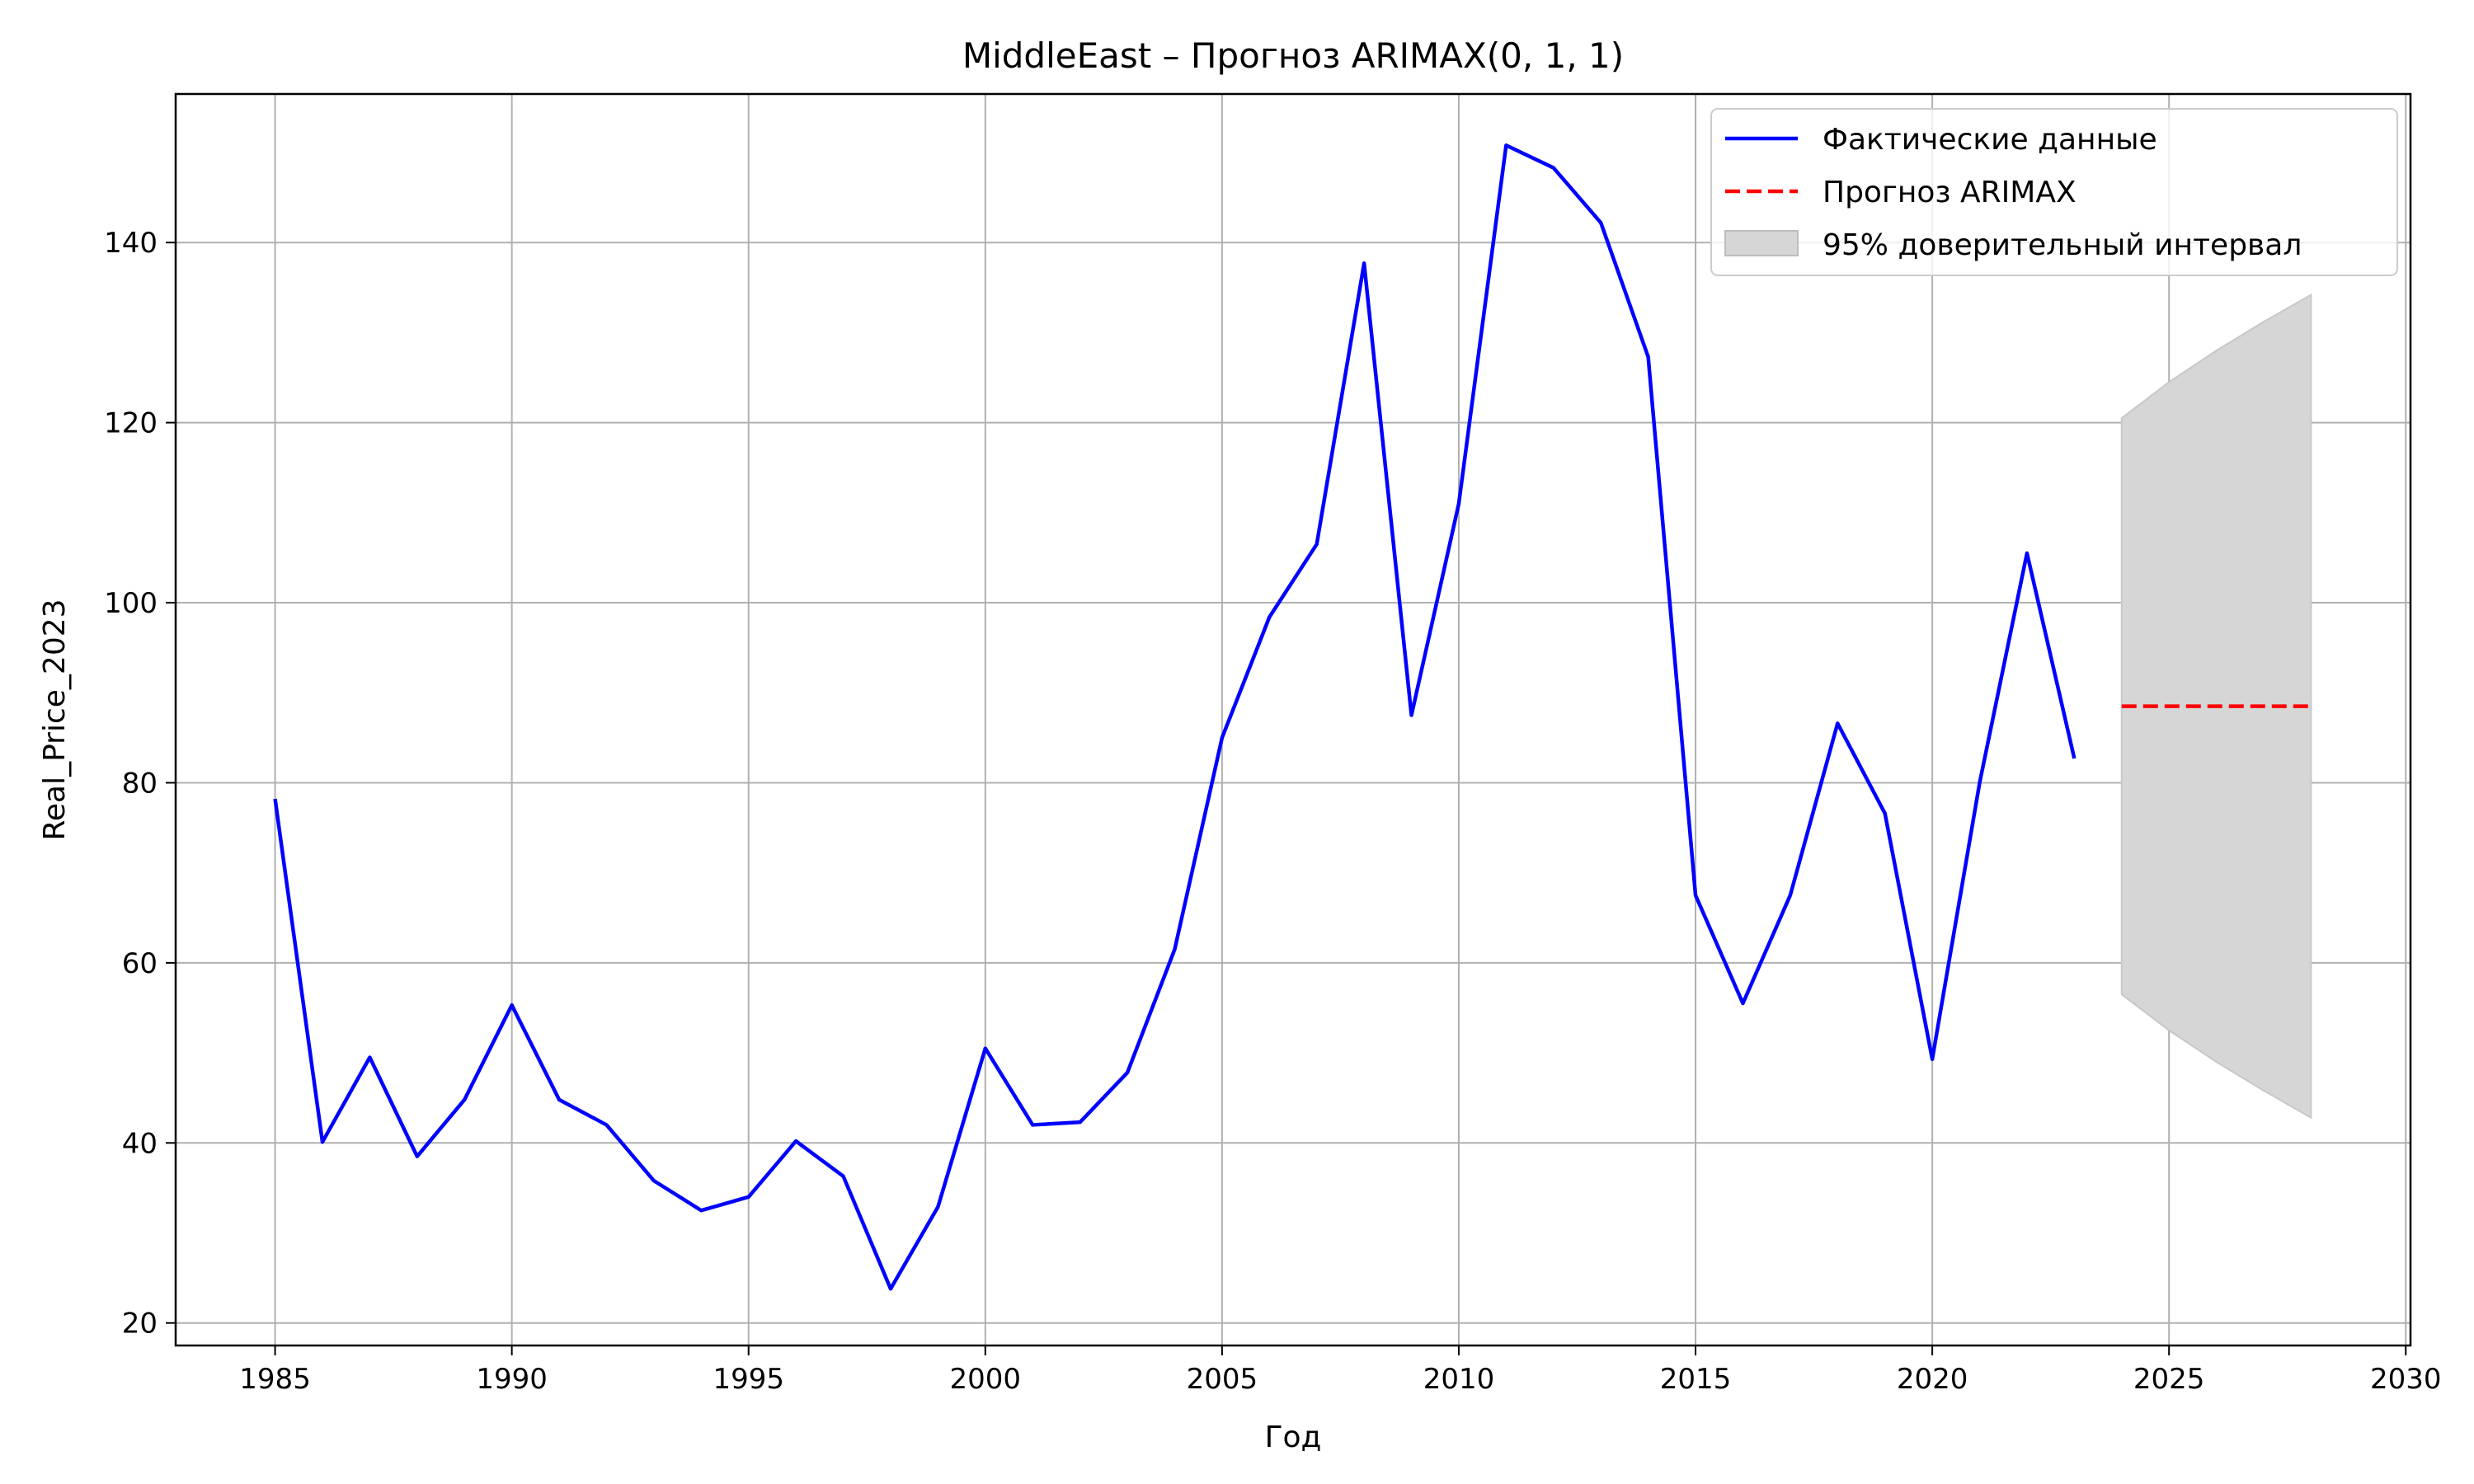  Describe the element at coordinates (1696, 1379) in the screenshot. I see `x-tick-label: 2015` at that location.